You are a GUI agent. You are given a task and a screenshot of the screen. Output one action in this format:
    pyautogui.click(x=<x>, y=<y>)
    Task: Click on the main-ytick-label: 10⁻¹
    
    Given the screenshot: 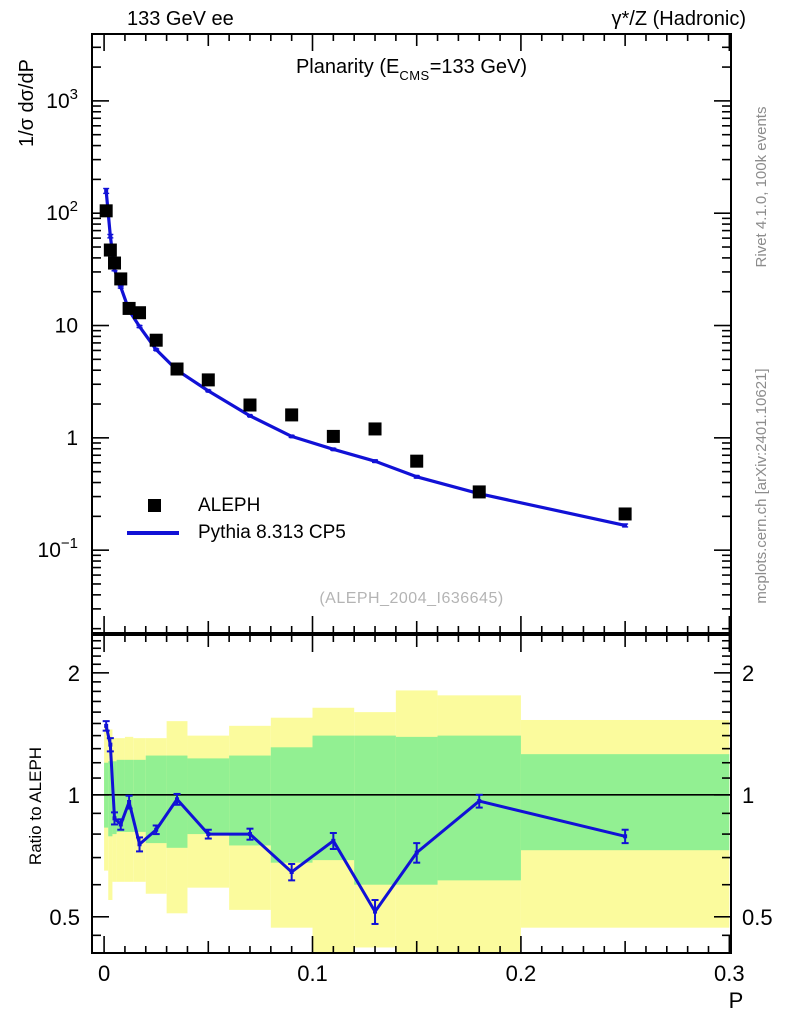 What is the action you would take?
    pyautogui.click(x=58, y=548)
    